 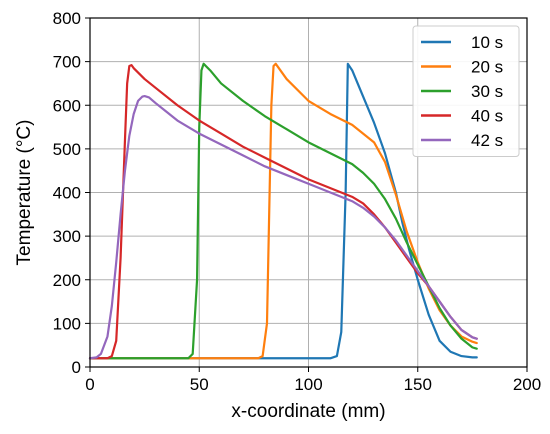 What do you see at coordinates (308, 384) in the screenshot?
I see `x-tick-label: 100` at bounding box center [308, 384].